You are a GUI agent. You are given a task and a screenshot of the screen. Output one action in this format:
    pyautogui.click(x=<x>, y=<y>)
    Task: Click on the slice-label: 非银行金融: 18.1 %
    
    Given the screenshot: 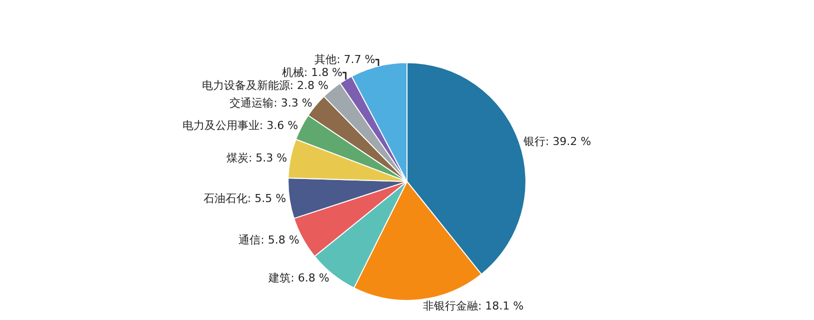 What is the action you would take?
    pyautogui.click(x=473, y=306)
    